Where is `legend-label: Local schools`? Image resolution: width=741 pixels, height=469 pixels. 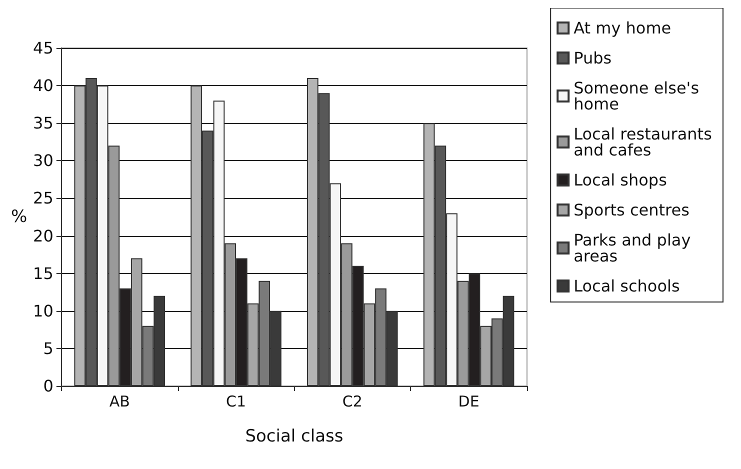
legend-label: Local schools is located at coordinates (627, 286).